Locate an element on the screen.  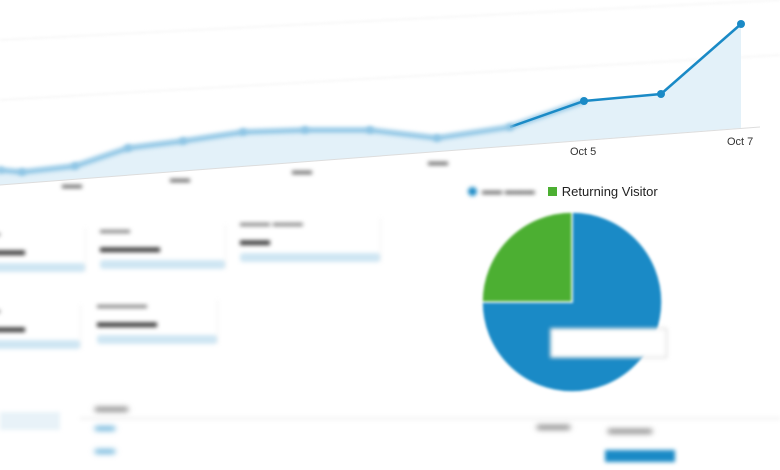
x-tick-oct-5: Oct 5 is located at coordinates (583, 152).